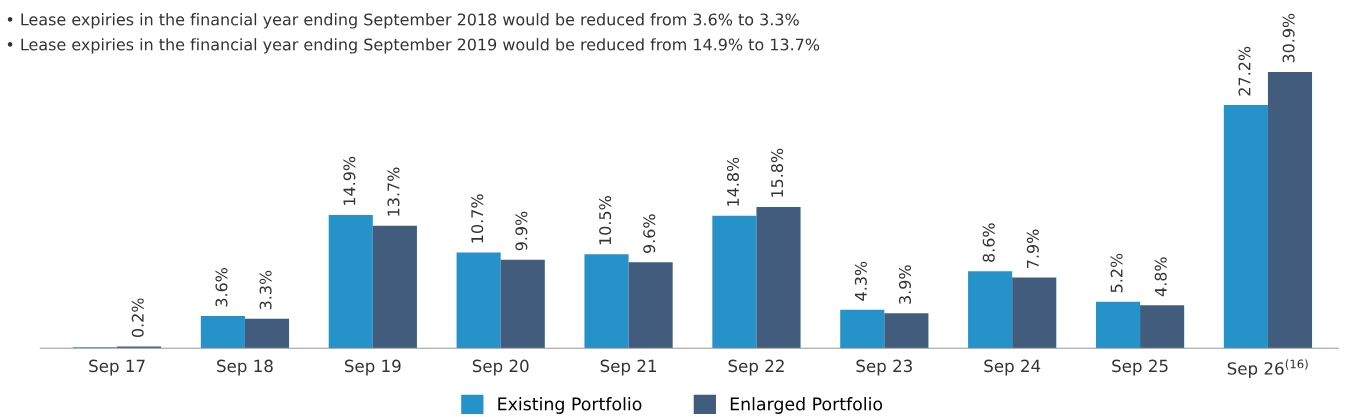 Image resolution: width=1345 pixels, height=417 pixels. I want to click on x-tick-label: Sep 26$^{(16)}$, so click(1267, 368).